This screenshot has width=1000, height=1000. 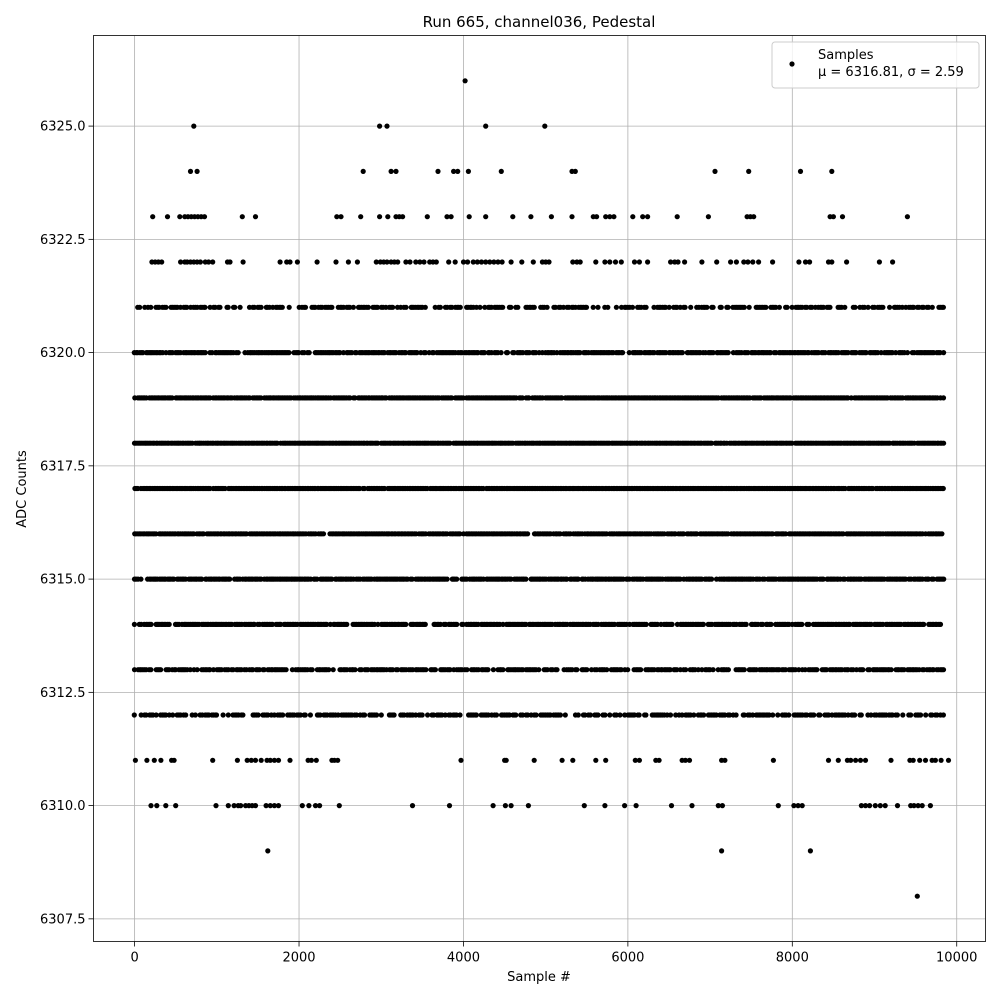 I want to click on x-axis-label: Sample #, so click(x=539, y=977).